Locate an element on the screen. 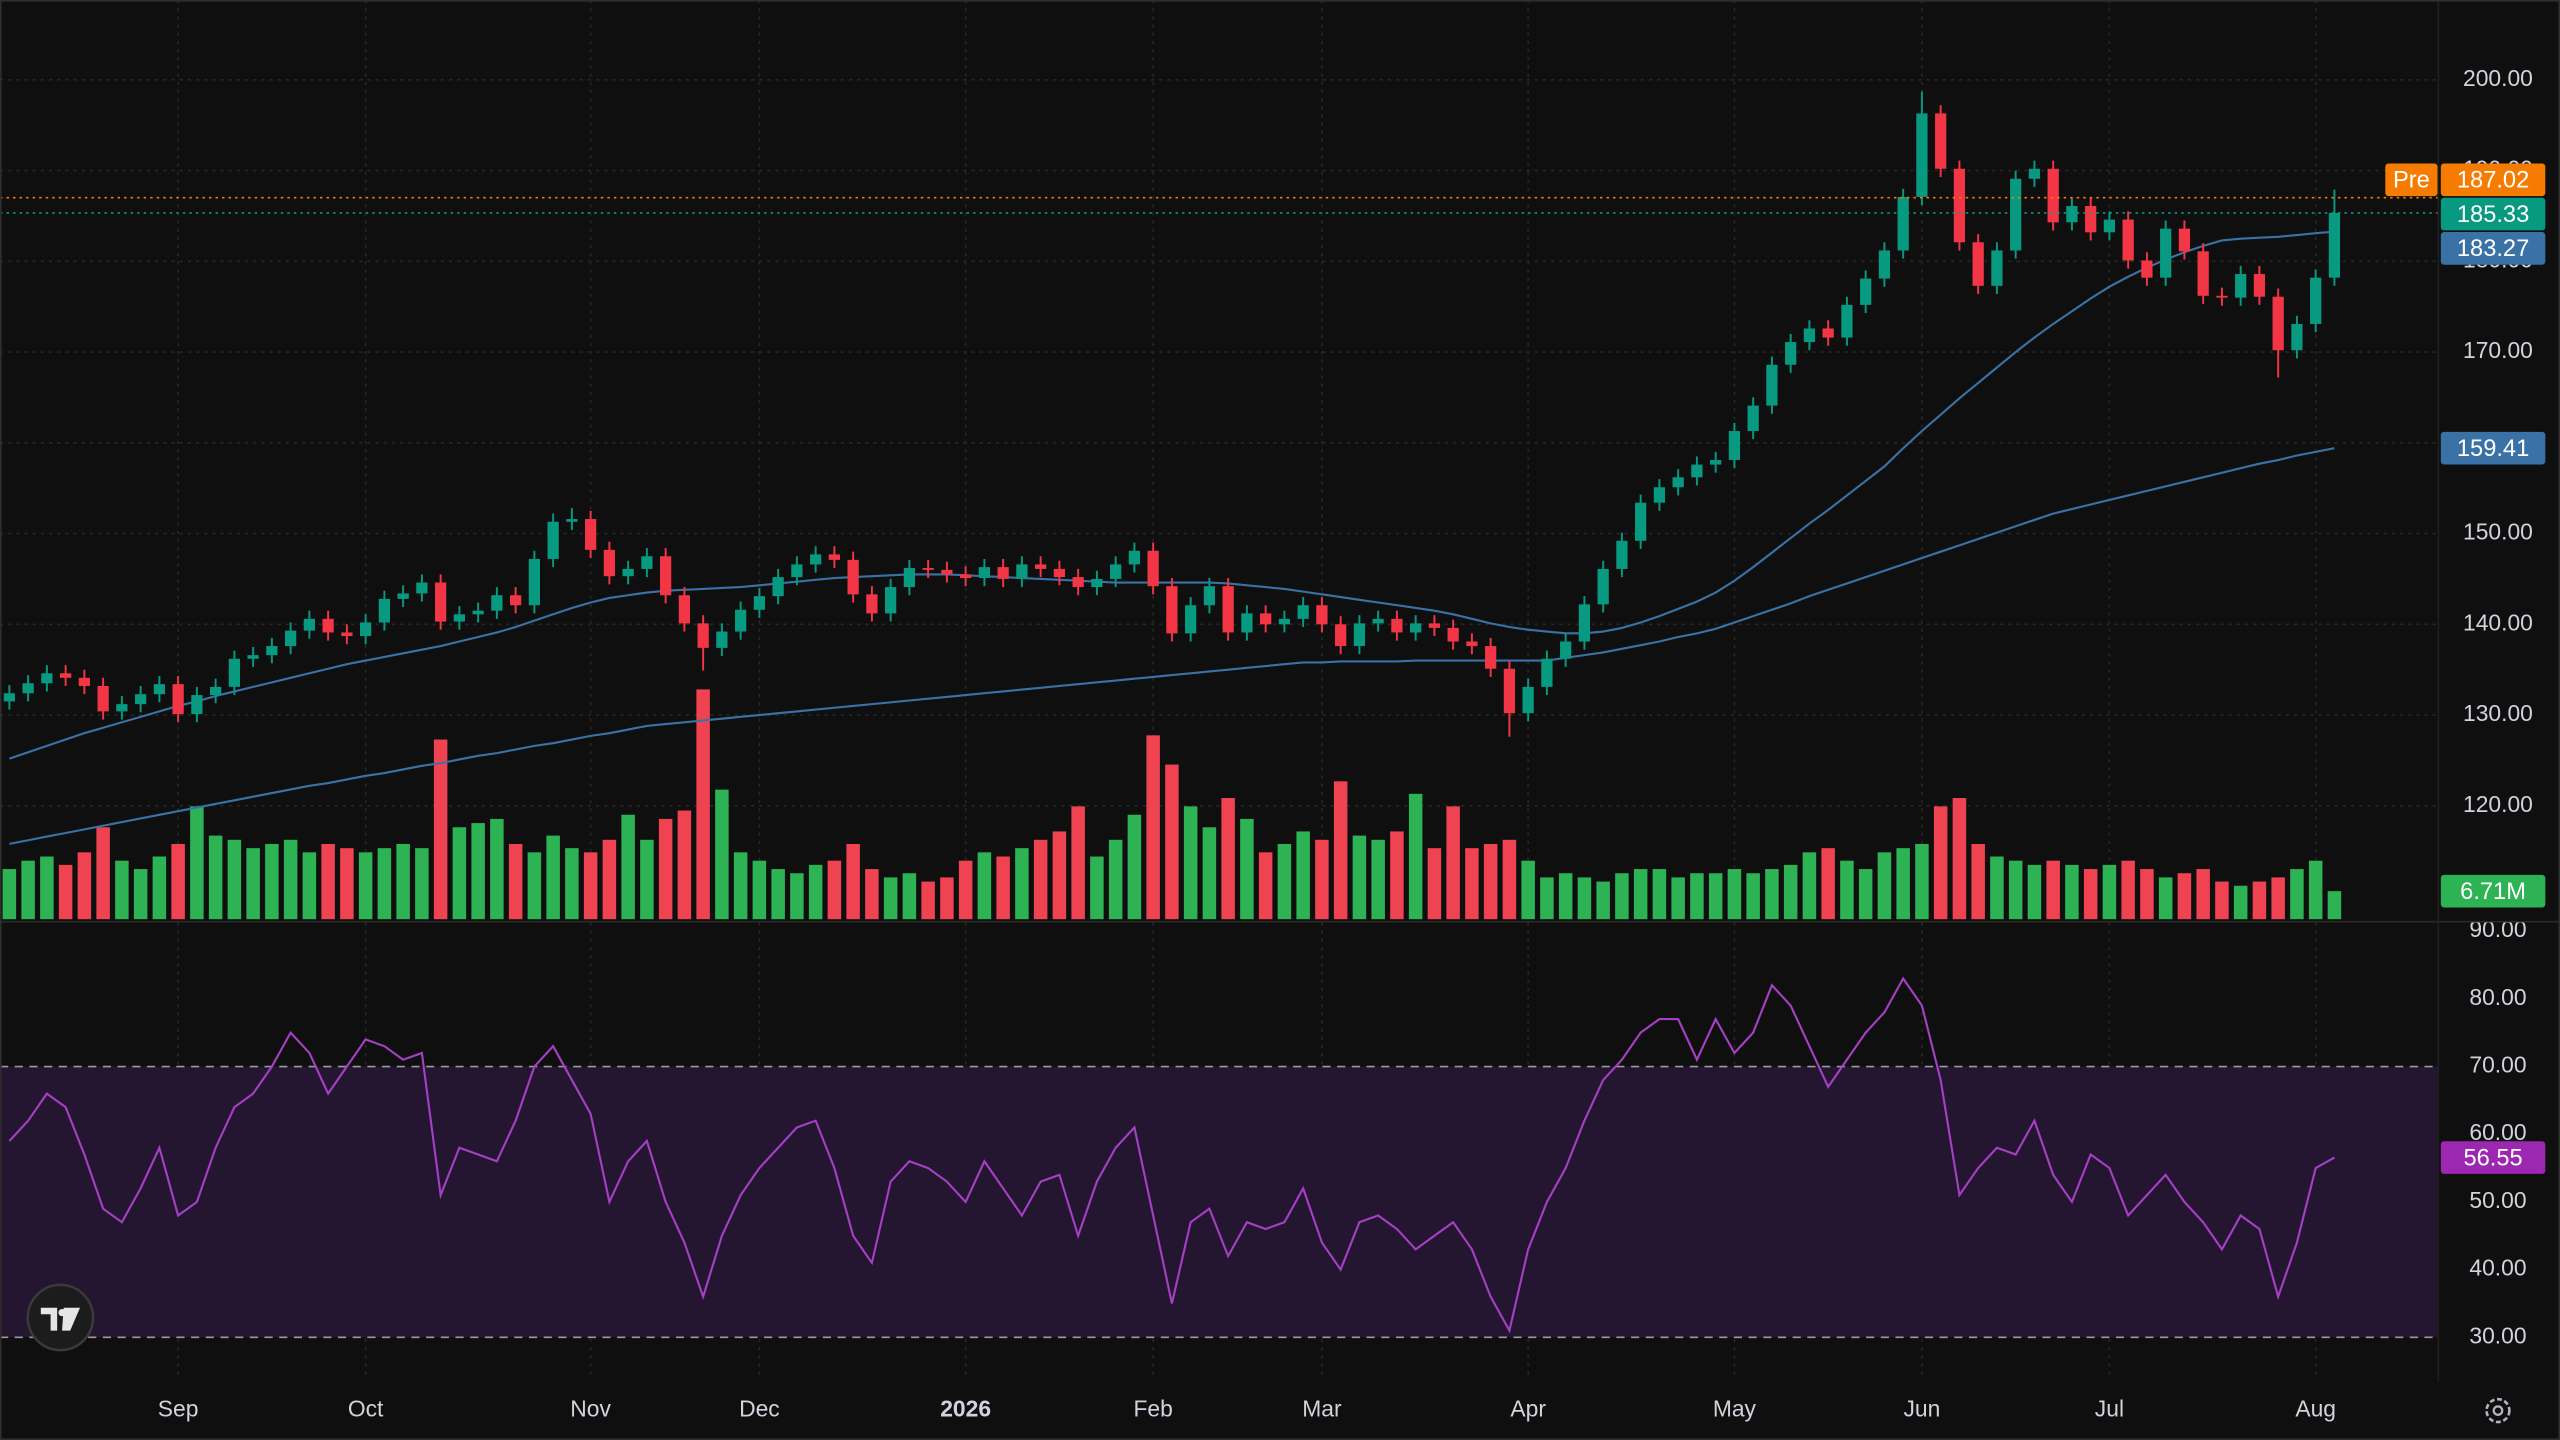 This screenshot has height=1440, width=2560. price-tag-box is located at coordinates (2493, 891).